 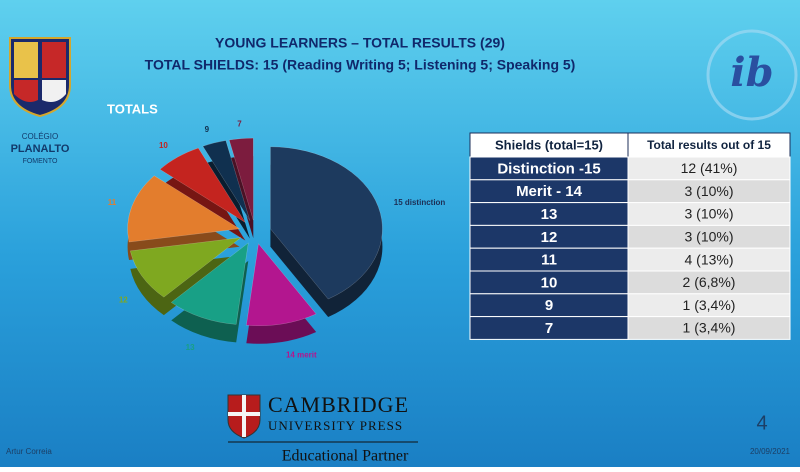 What do you see at coordinates (549, 328) in the screenshot?
I see `row-label: 7` at bounding box center [549, 328].